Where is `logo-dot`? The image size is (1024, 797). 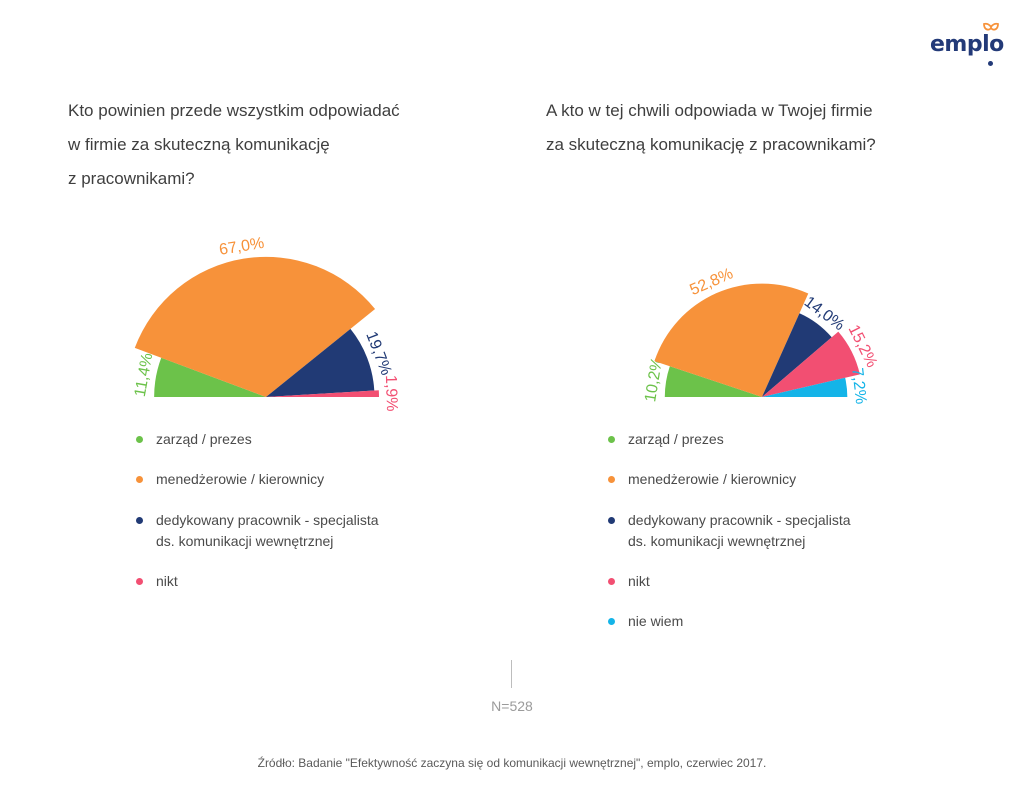
logo-dot is located at coordinates (990, 63).